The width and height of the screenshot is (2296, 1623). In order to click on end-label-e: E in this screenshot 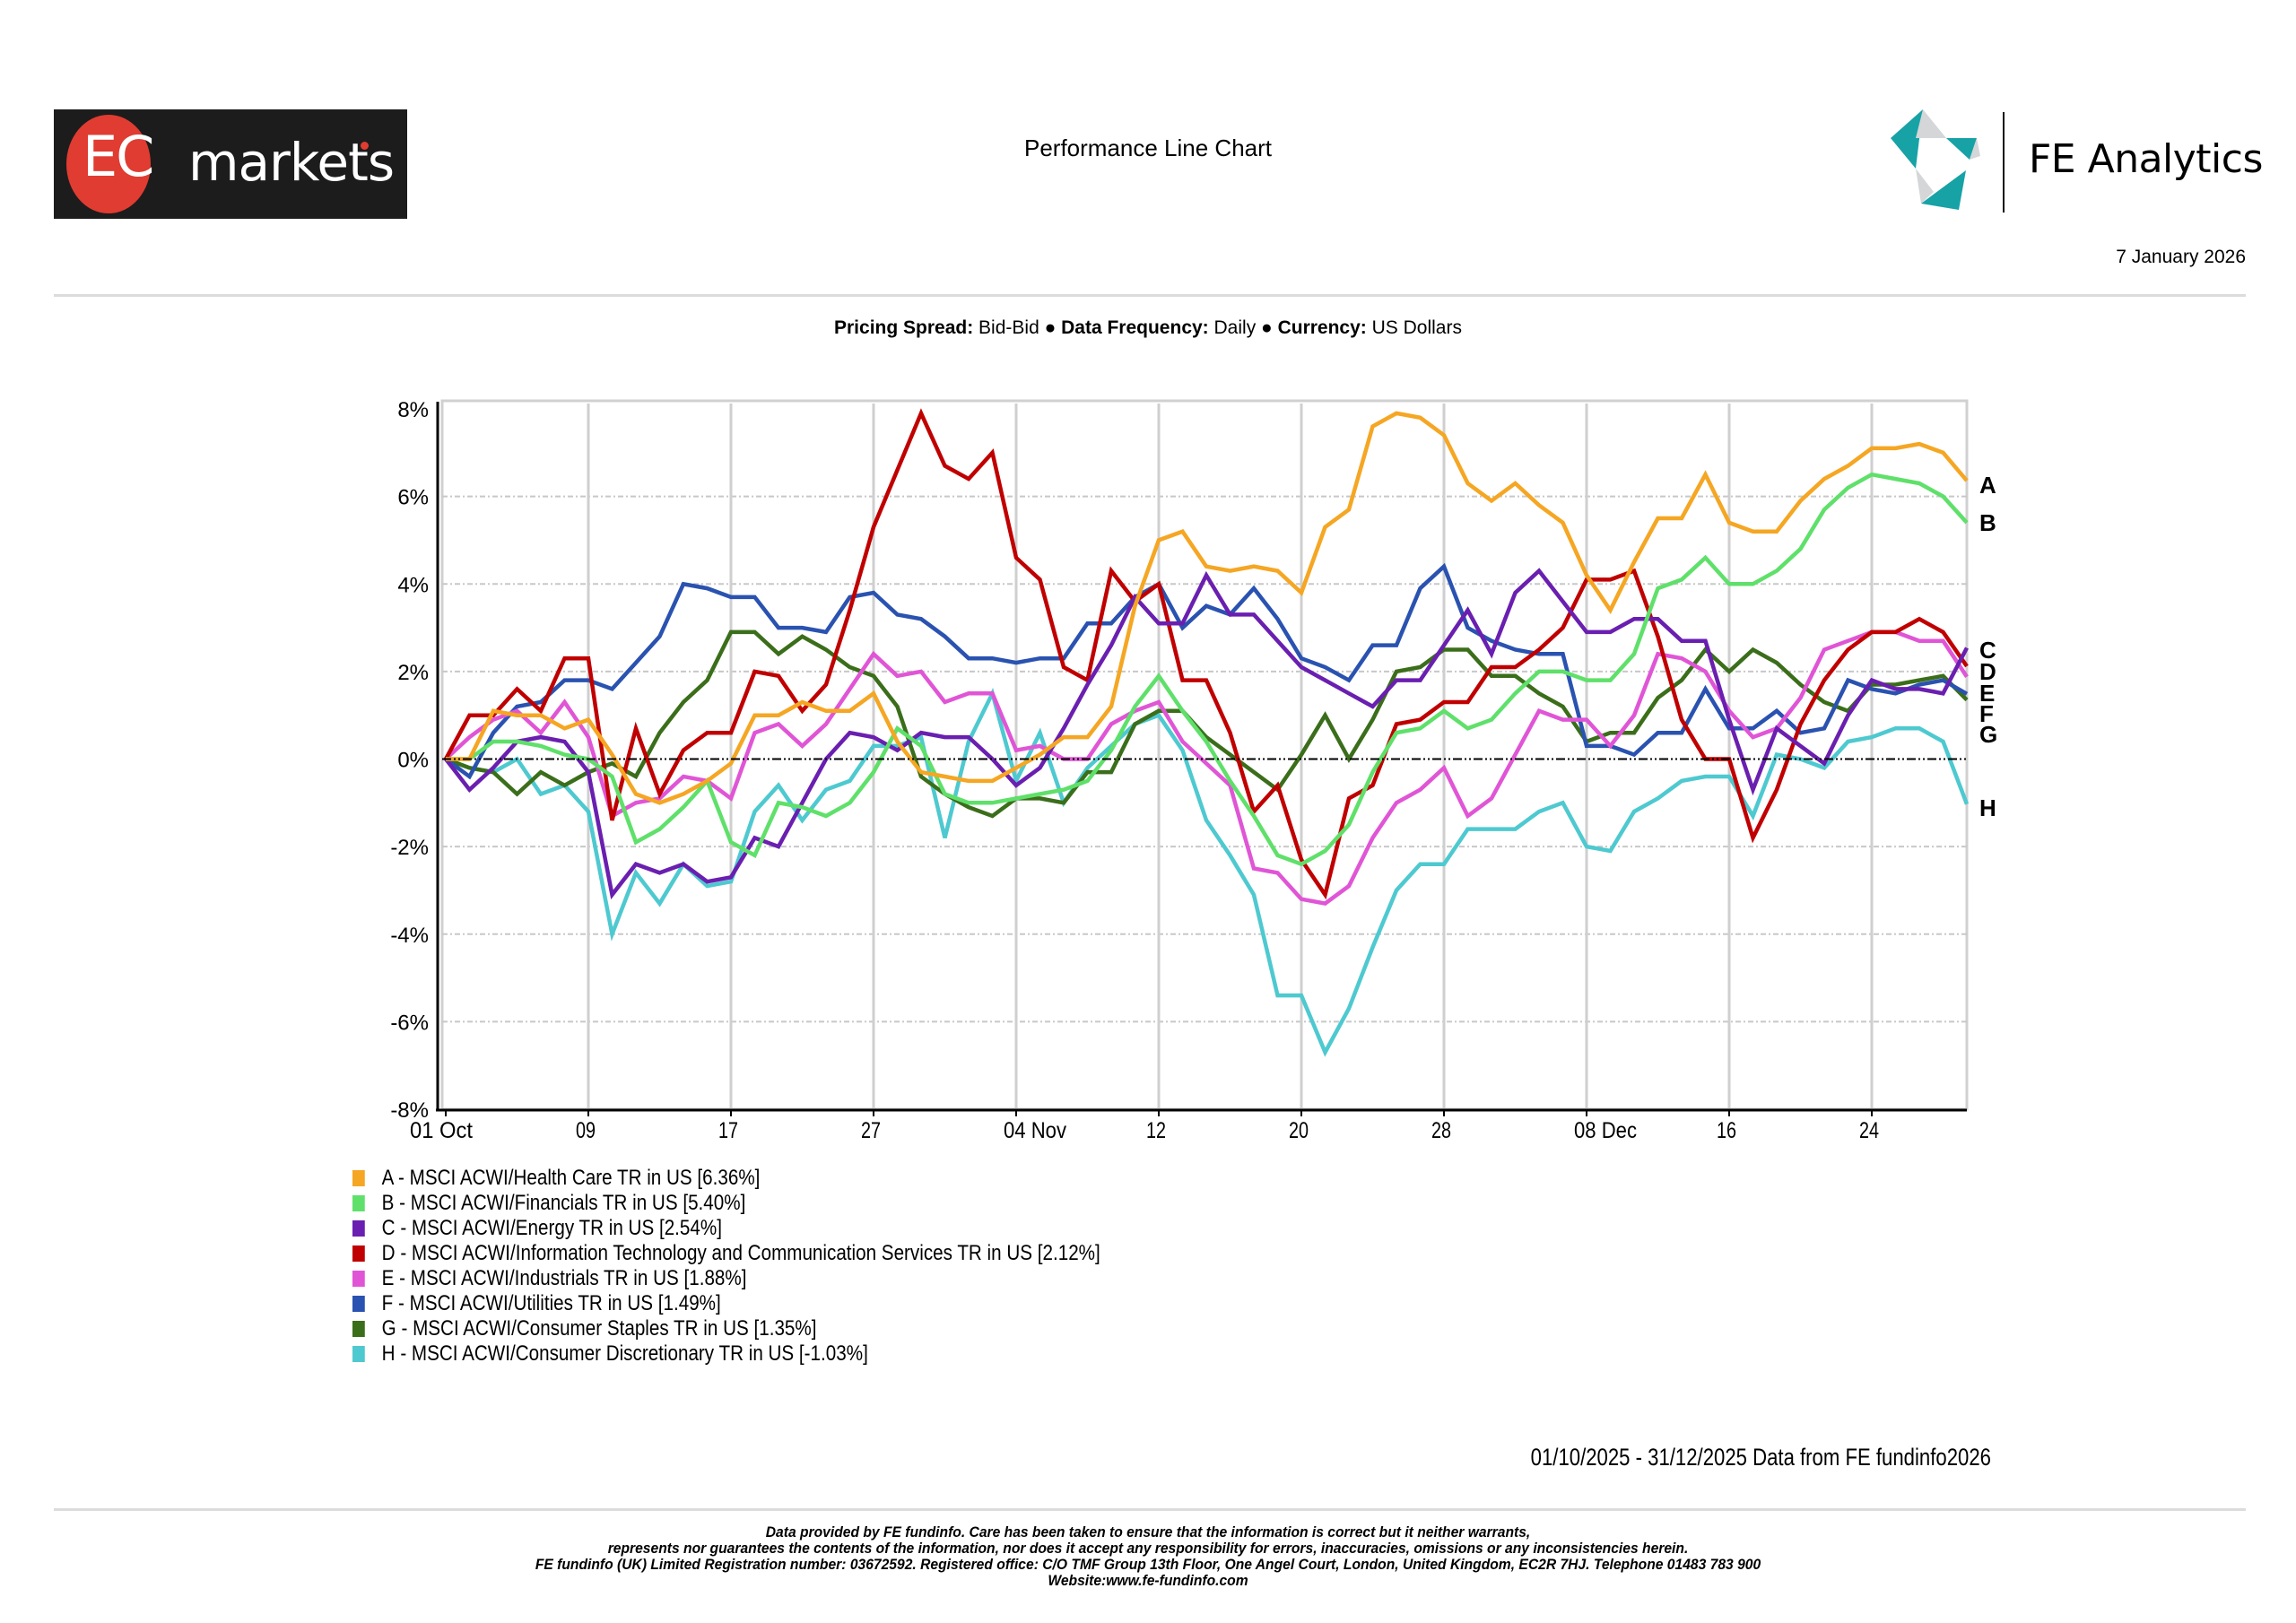, I will do `click(1987, 693)`.